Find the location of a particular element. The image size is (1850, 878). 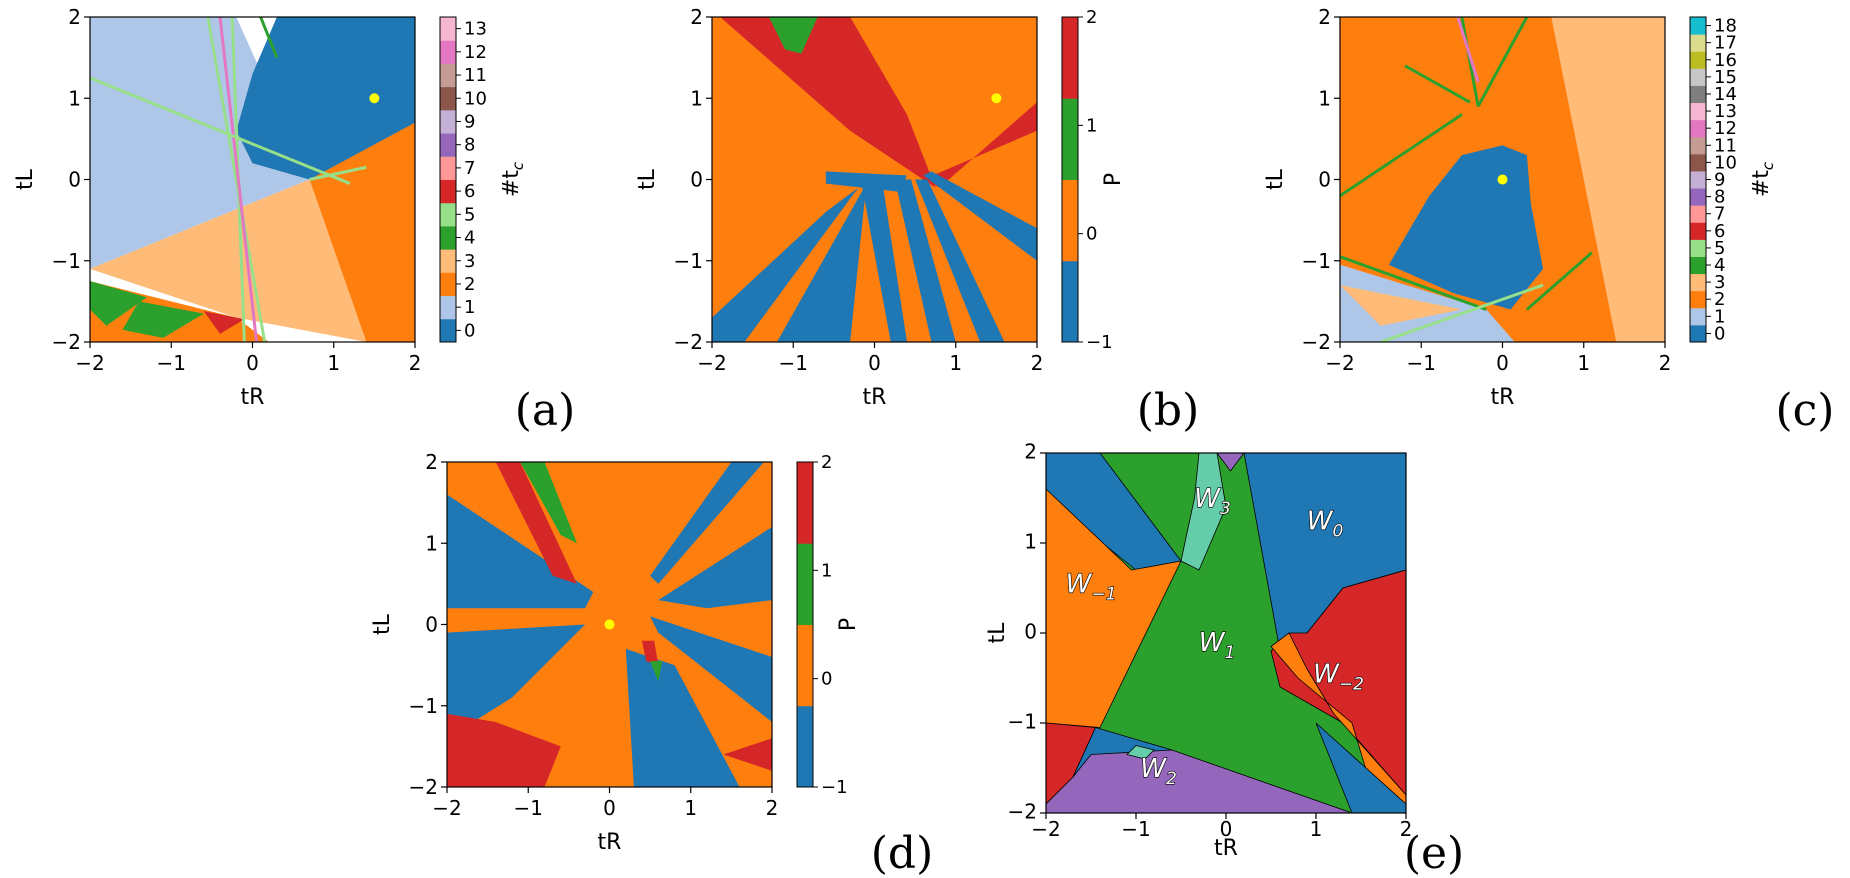

colorbar-tick-label: 7 is located at coordinates (1719, 214).